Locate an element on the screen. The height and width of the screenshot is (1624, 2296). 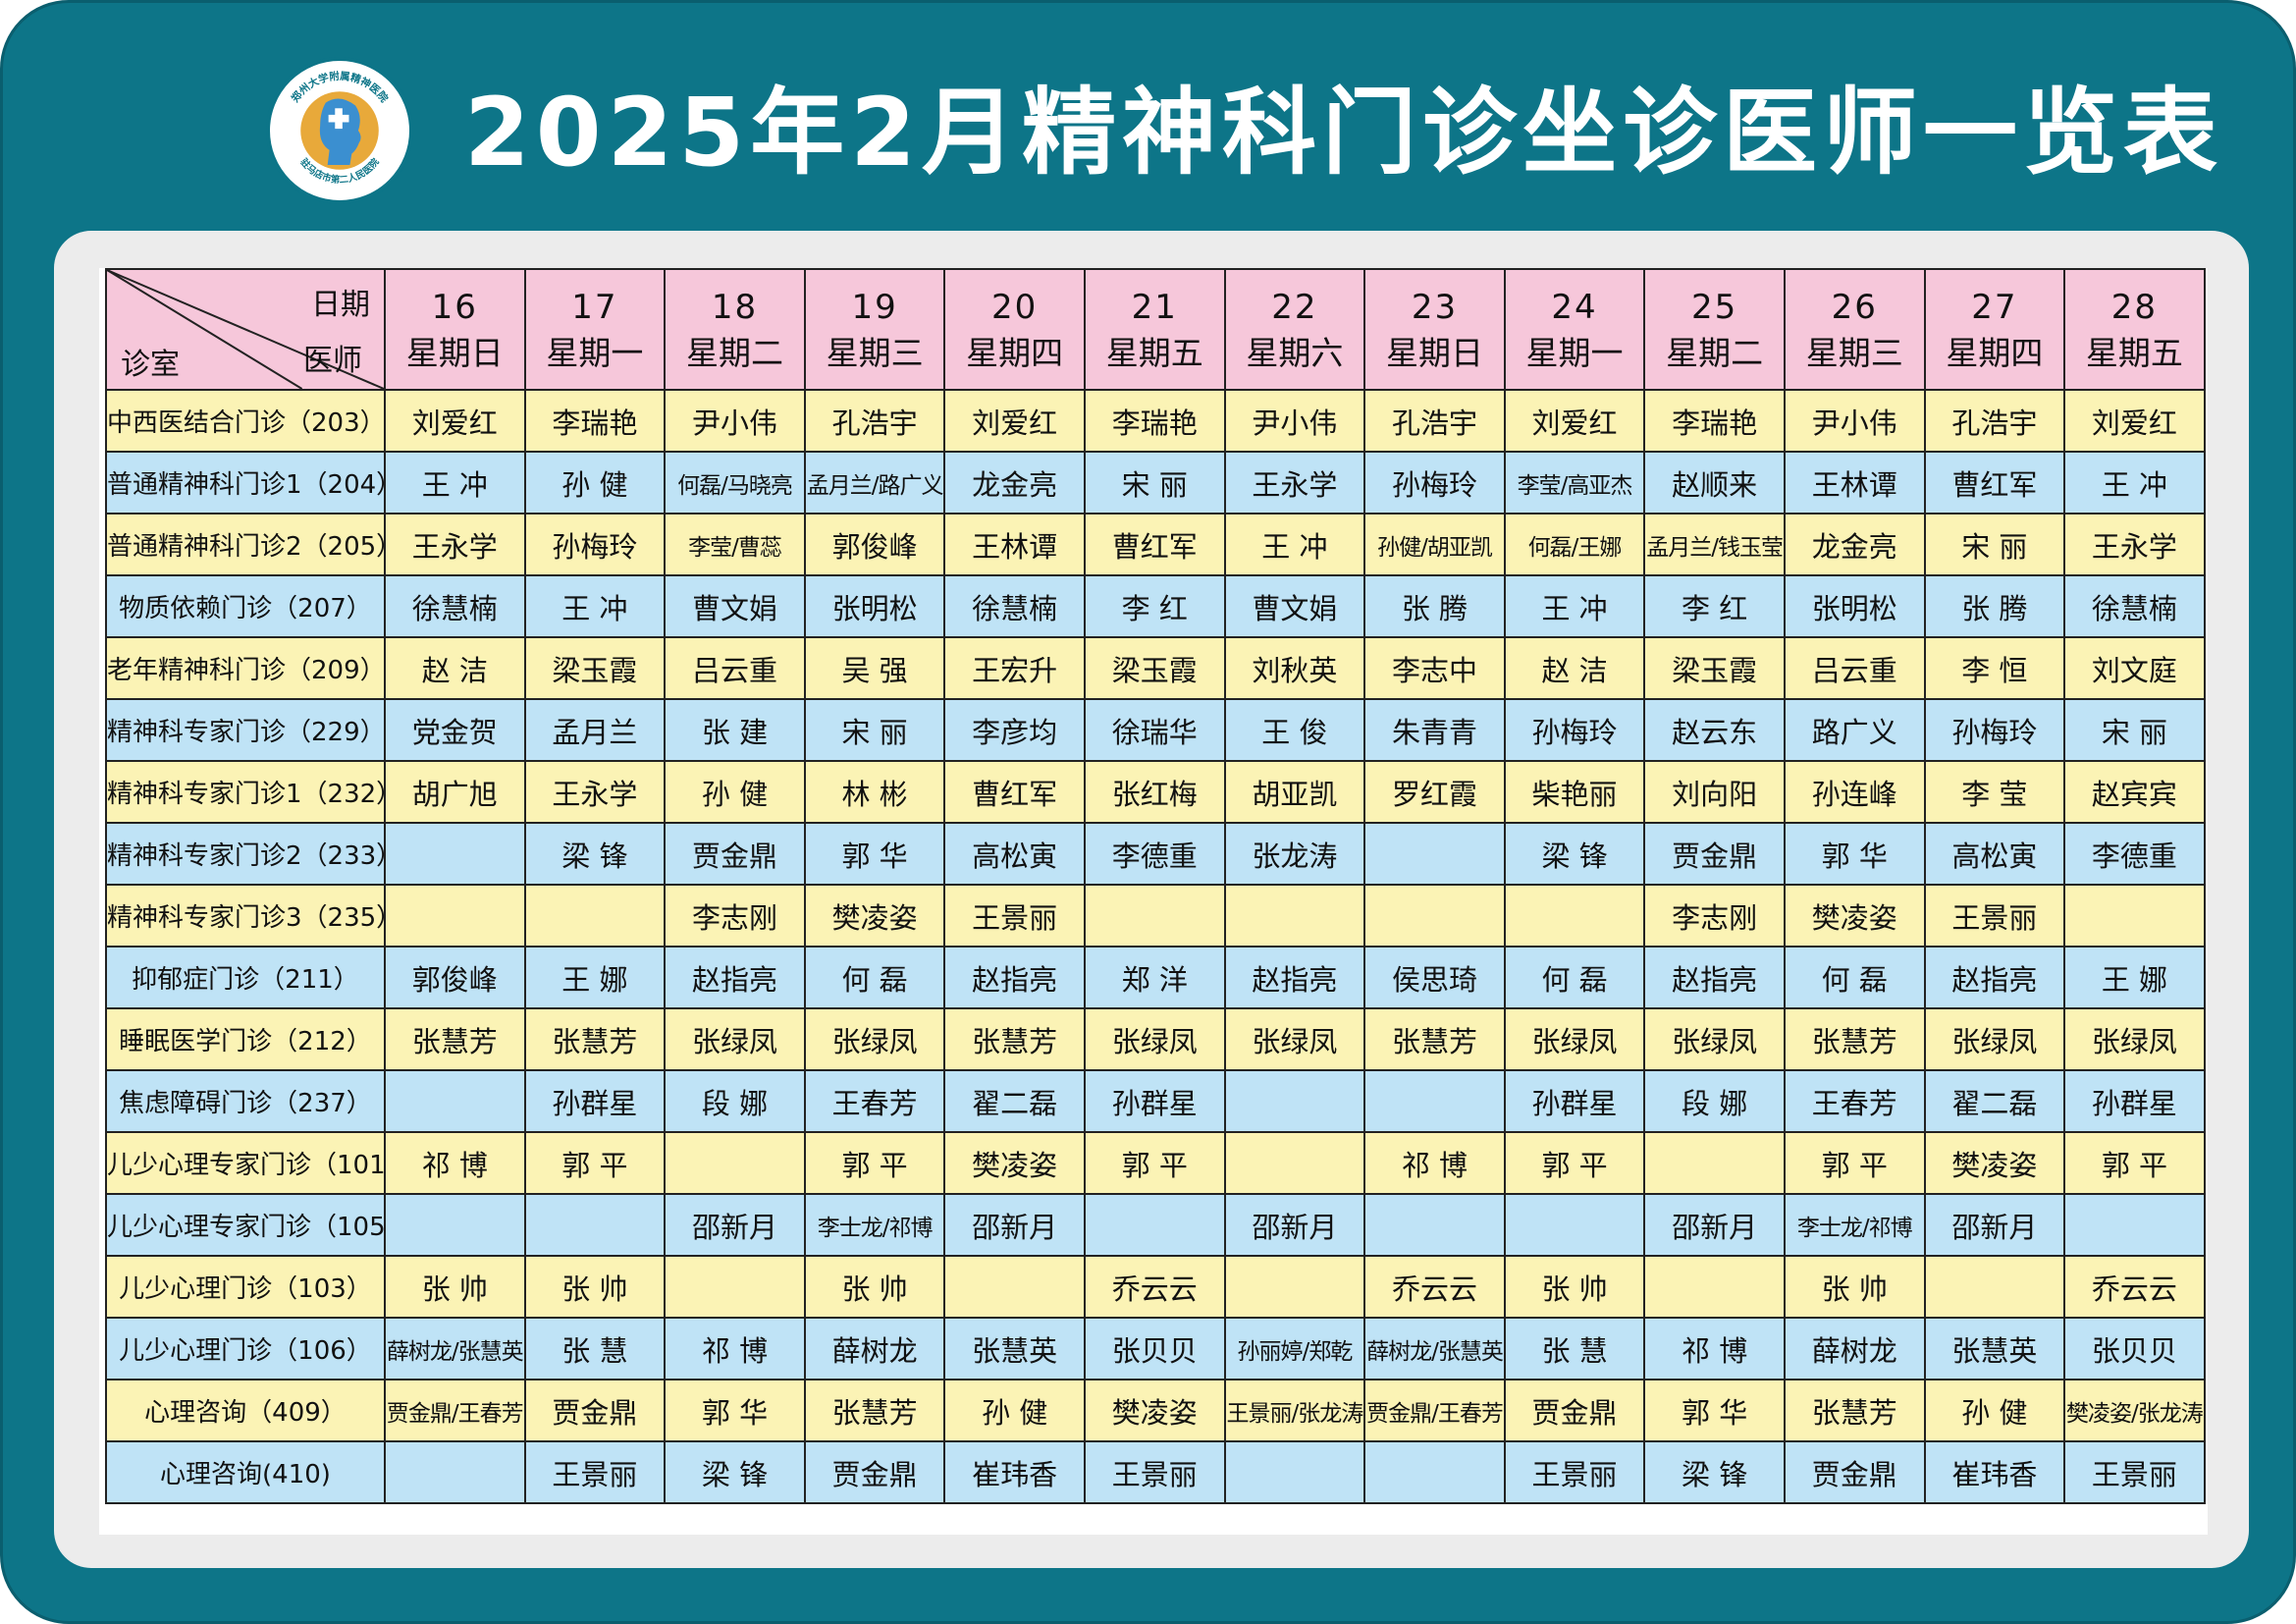
doctor-cell: 郑 洋 is located at coordinates (1154, 977).